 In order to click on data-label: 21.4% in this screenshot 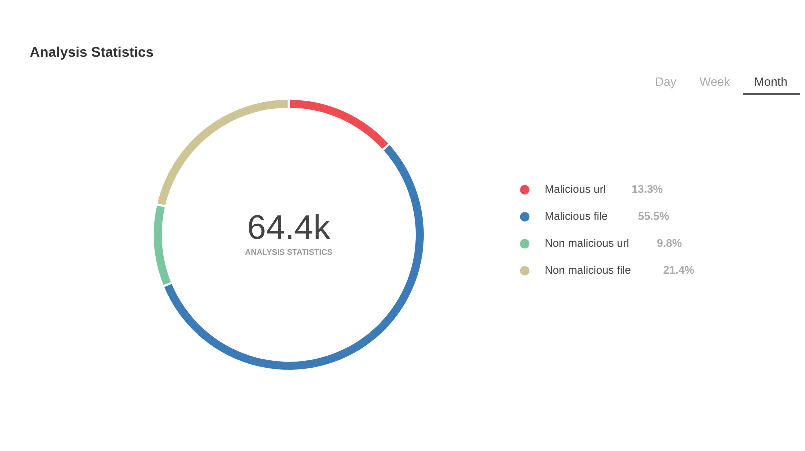, I will do `click(679, 271)`.